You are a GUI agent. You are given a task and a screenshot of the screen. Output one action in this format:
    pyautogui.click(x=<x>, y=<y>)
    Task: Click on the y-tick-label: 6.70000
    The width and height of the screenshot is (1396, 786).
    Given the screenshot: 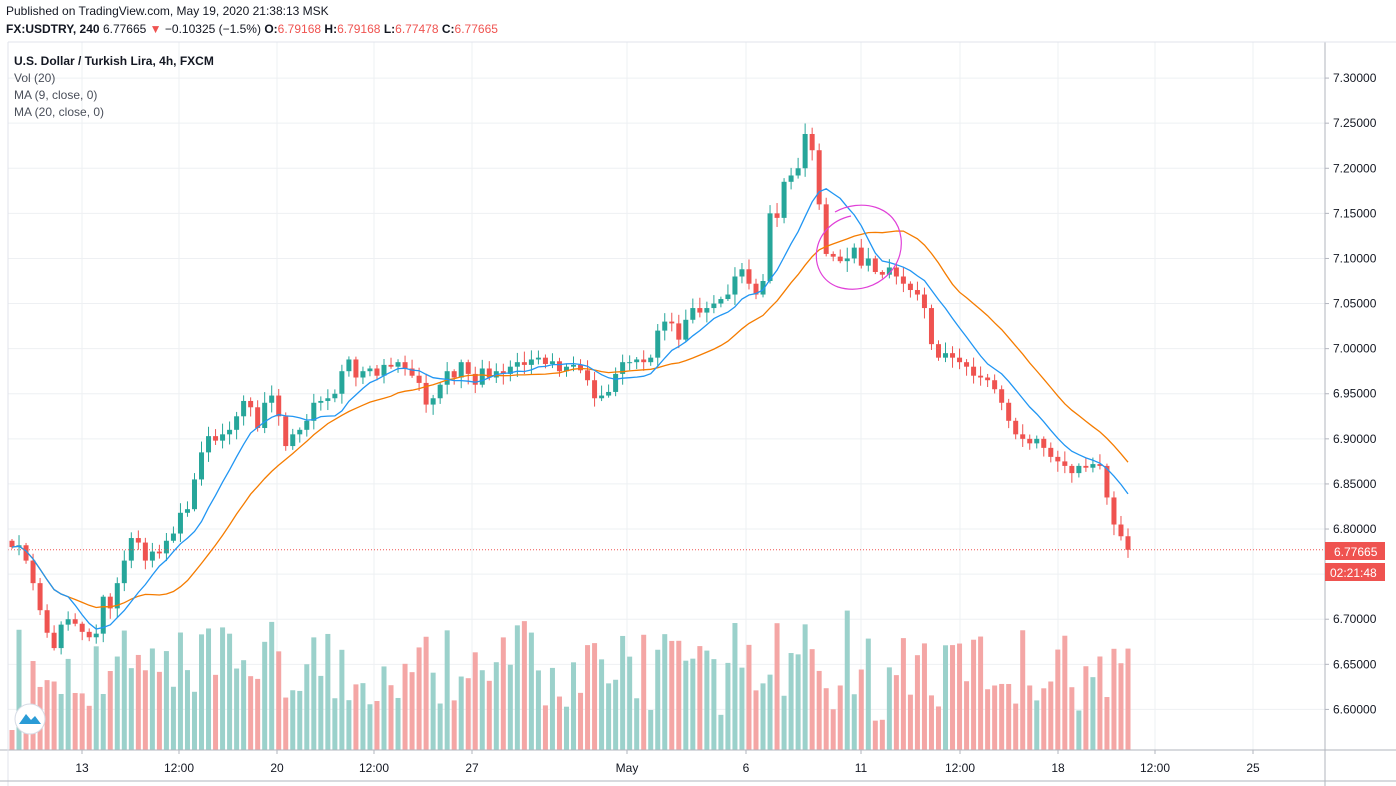 What is the action you would take?
    pyautogui.click(x=1355, y=619)
    